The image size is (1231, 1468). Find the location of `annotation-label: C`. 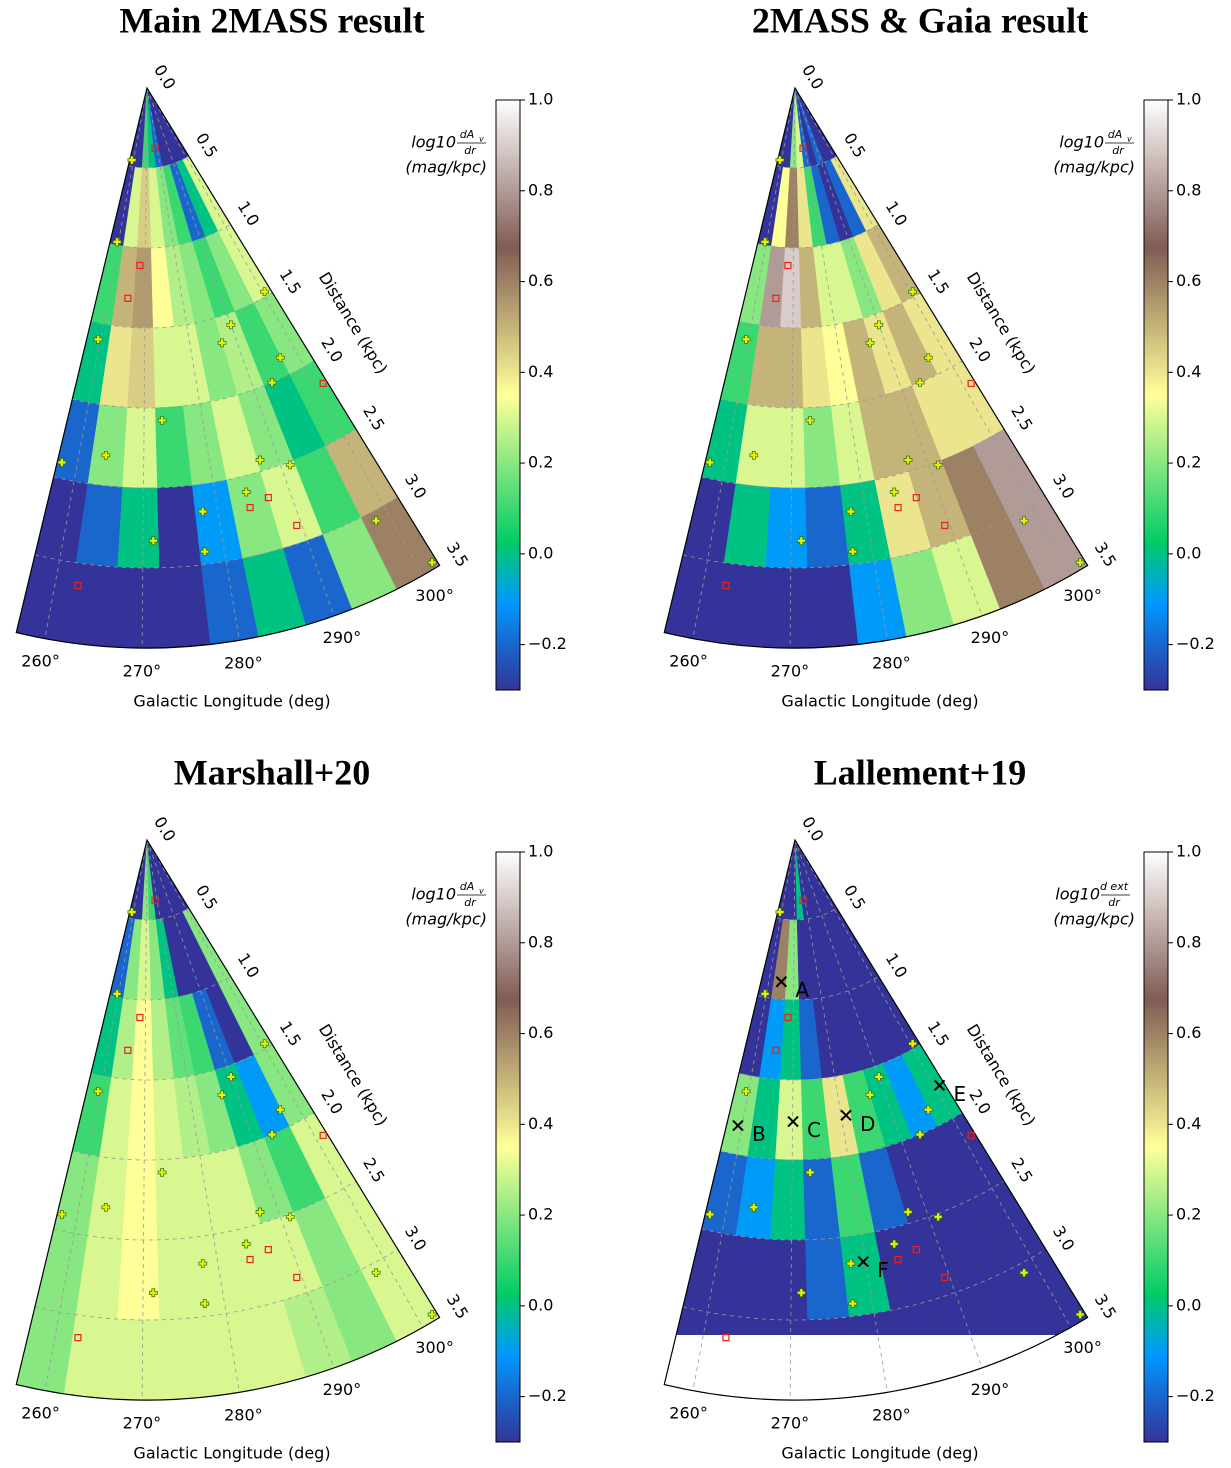

annotation-label: C is located at coordinates (814, 1130).